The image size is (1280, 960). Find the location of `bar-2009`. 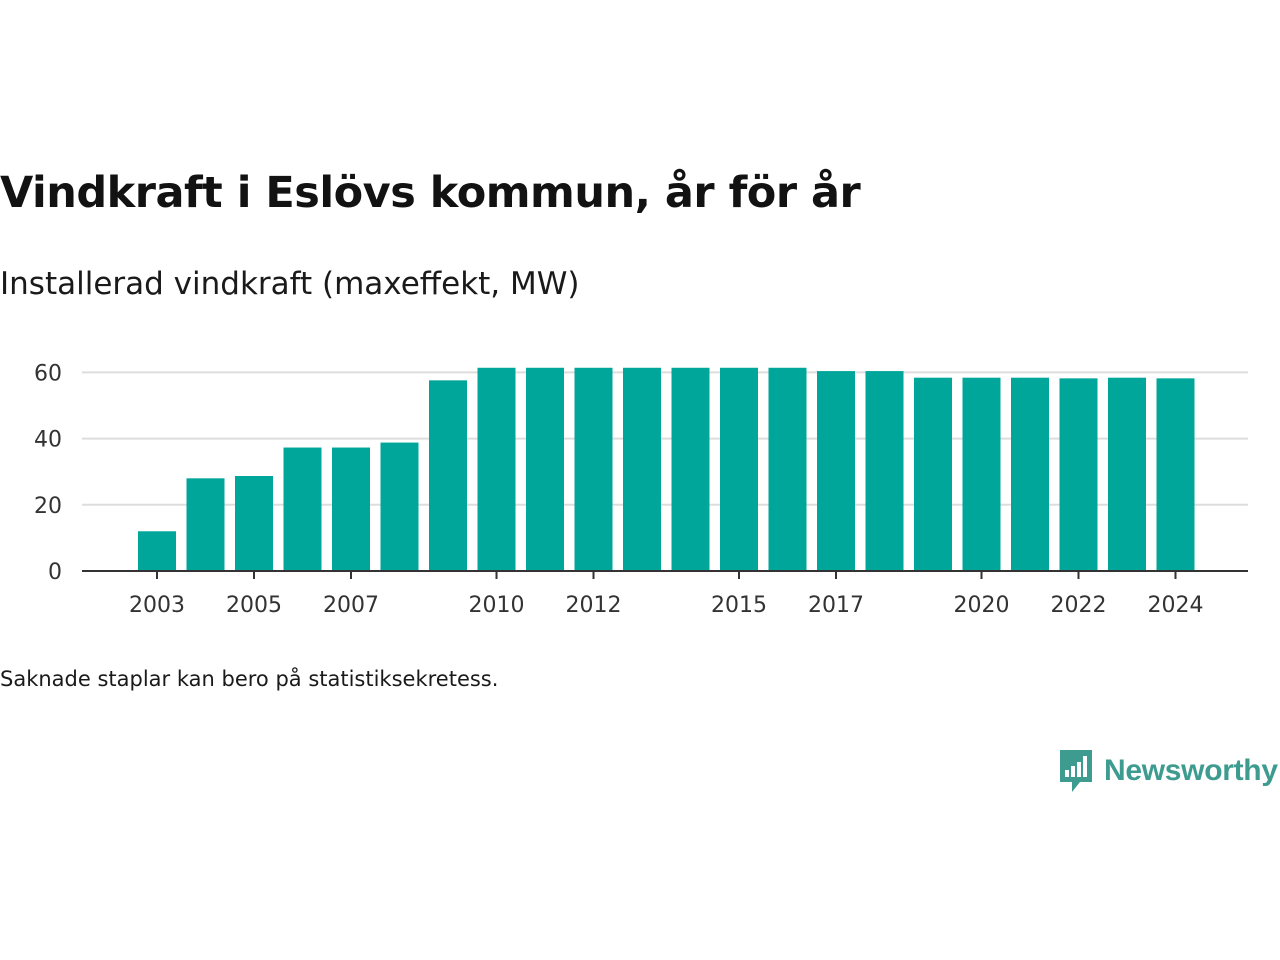

bar-2009 is located at coordinates (448, 475).